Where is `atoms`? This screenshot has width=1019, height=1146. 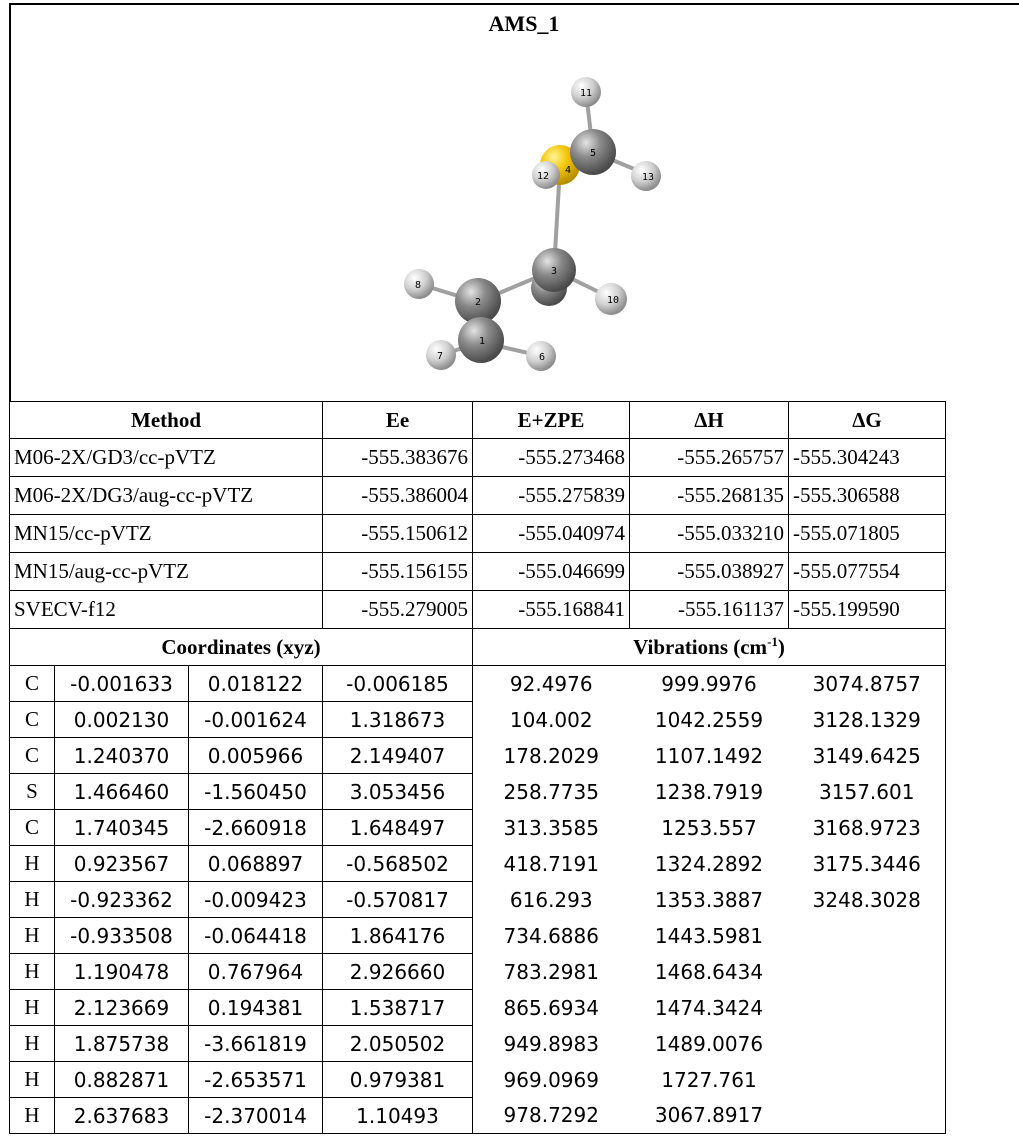 atoms is located at coordinates (532, 224).